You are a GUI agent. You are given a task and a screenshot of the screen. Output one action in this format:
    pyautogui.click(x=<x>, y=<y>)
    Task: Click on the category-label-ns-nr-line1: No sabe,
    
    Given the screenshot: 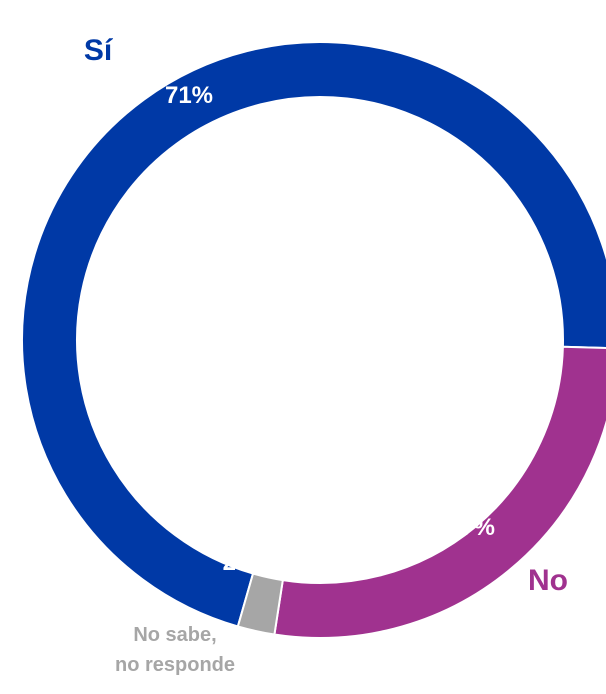 What is the action you would take?
    pyautogui.click(x=174, y=635)
    